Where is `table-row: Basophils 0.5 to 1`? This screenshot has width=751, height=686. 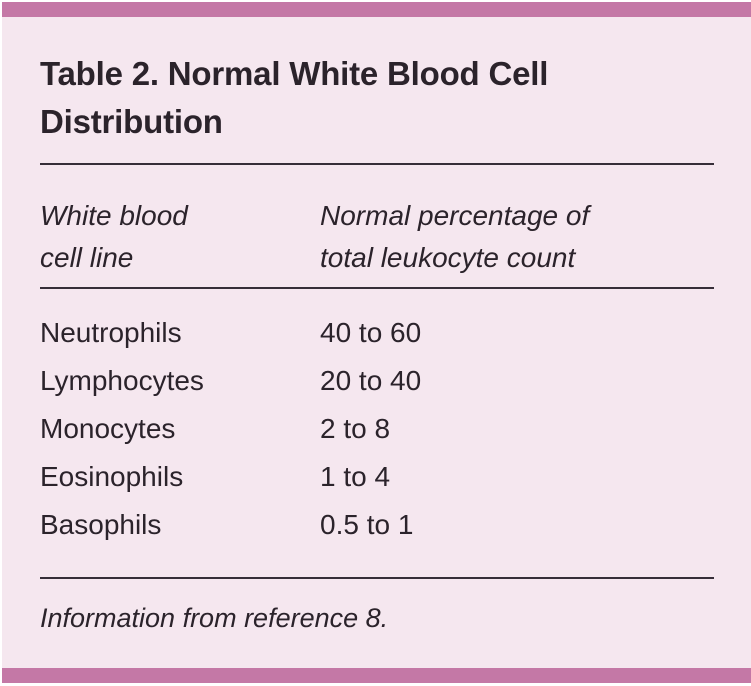 table-row: Basophils 0.5 to 1 is located at coordinates (378, 525).